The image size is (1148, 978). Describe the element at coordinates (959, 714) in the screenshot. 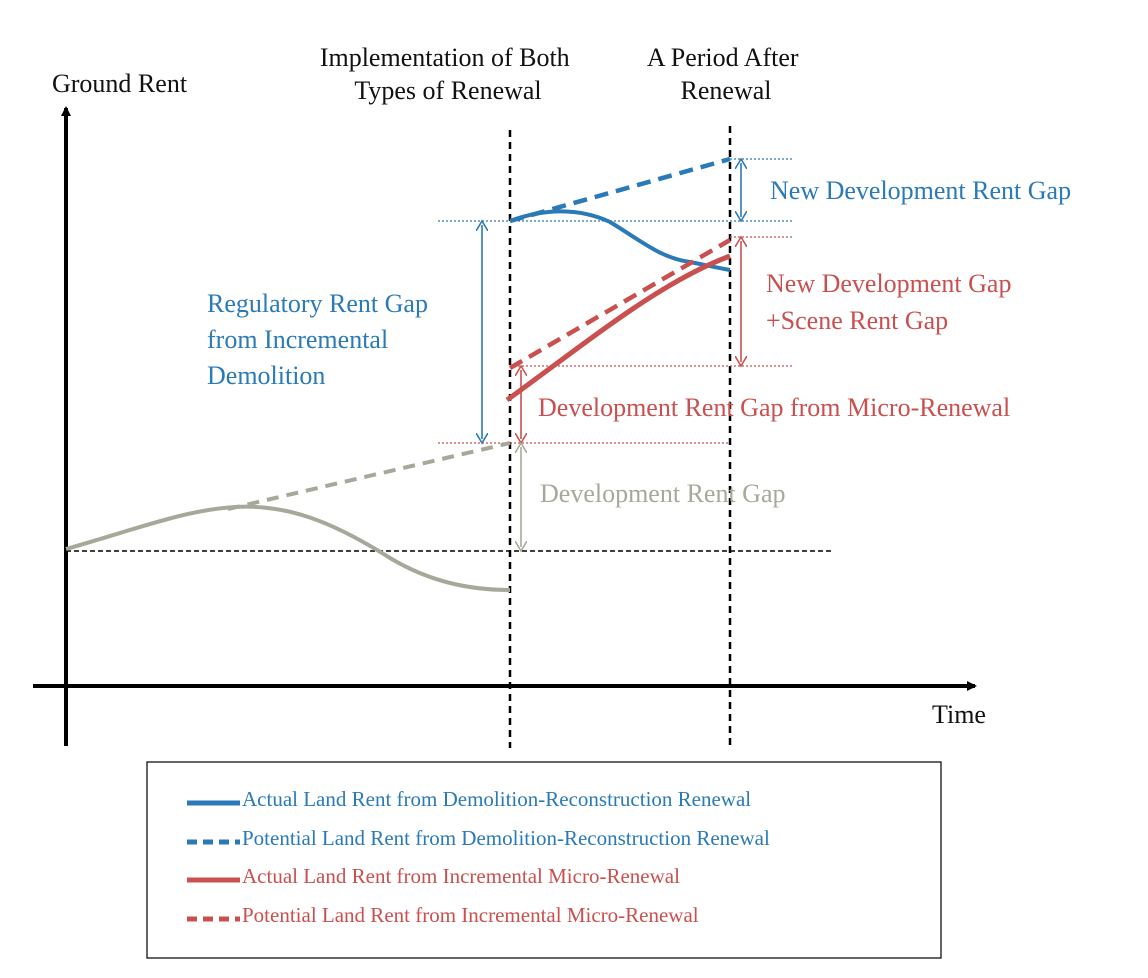

I see `x-axis-label: Time` at that location.